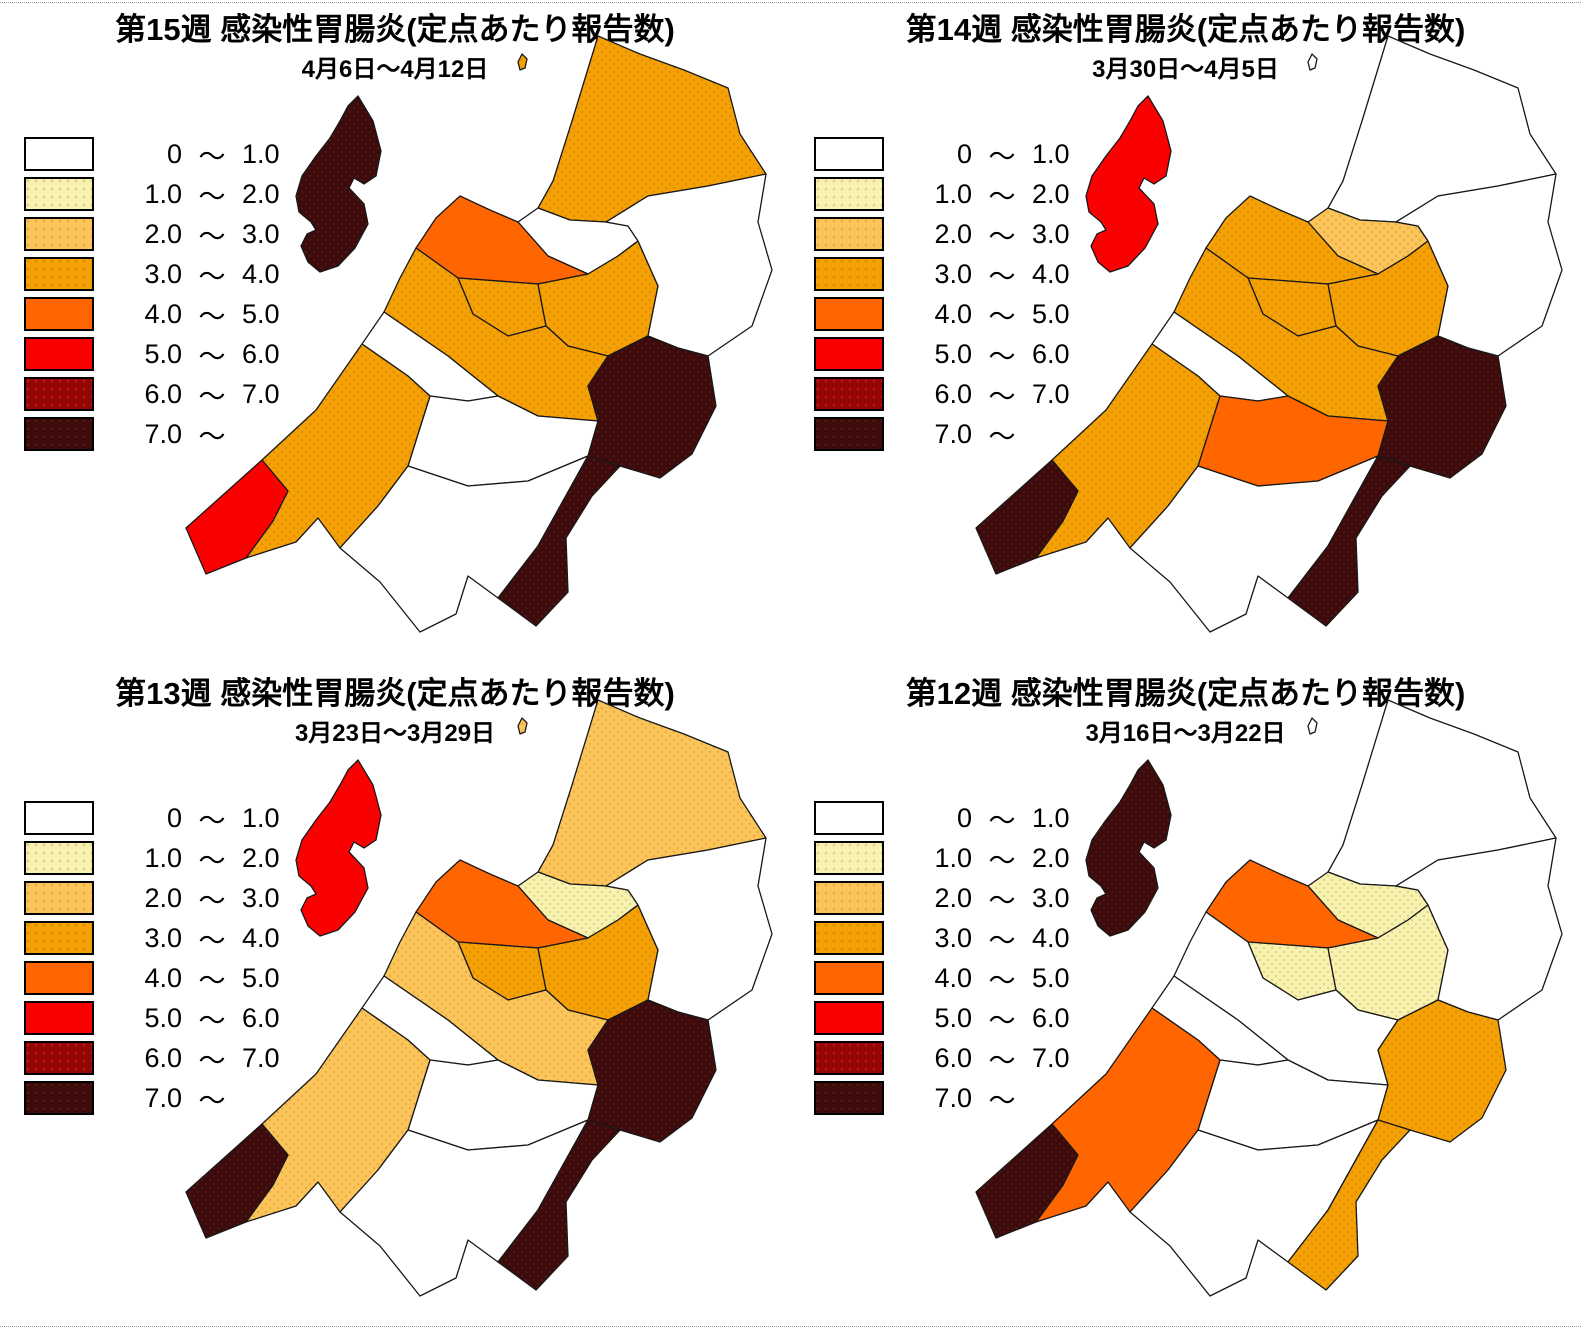 This screenshot has width=1581, height=1329. Describe the element at coordinates (163, 313) in the screenshot. I see `legend-range-min: 4.0` at that location.